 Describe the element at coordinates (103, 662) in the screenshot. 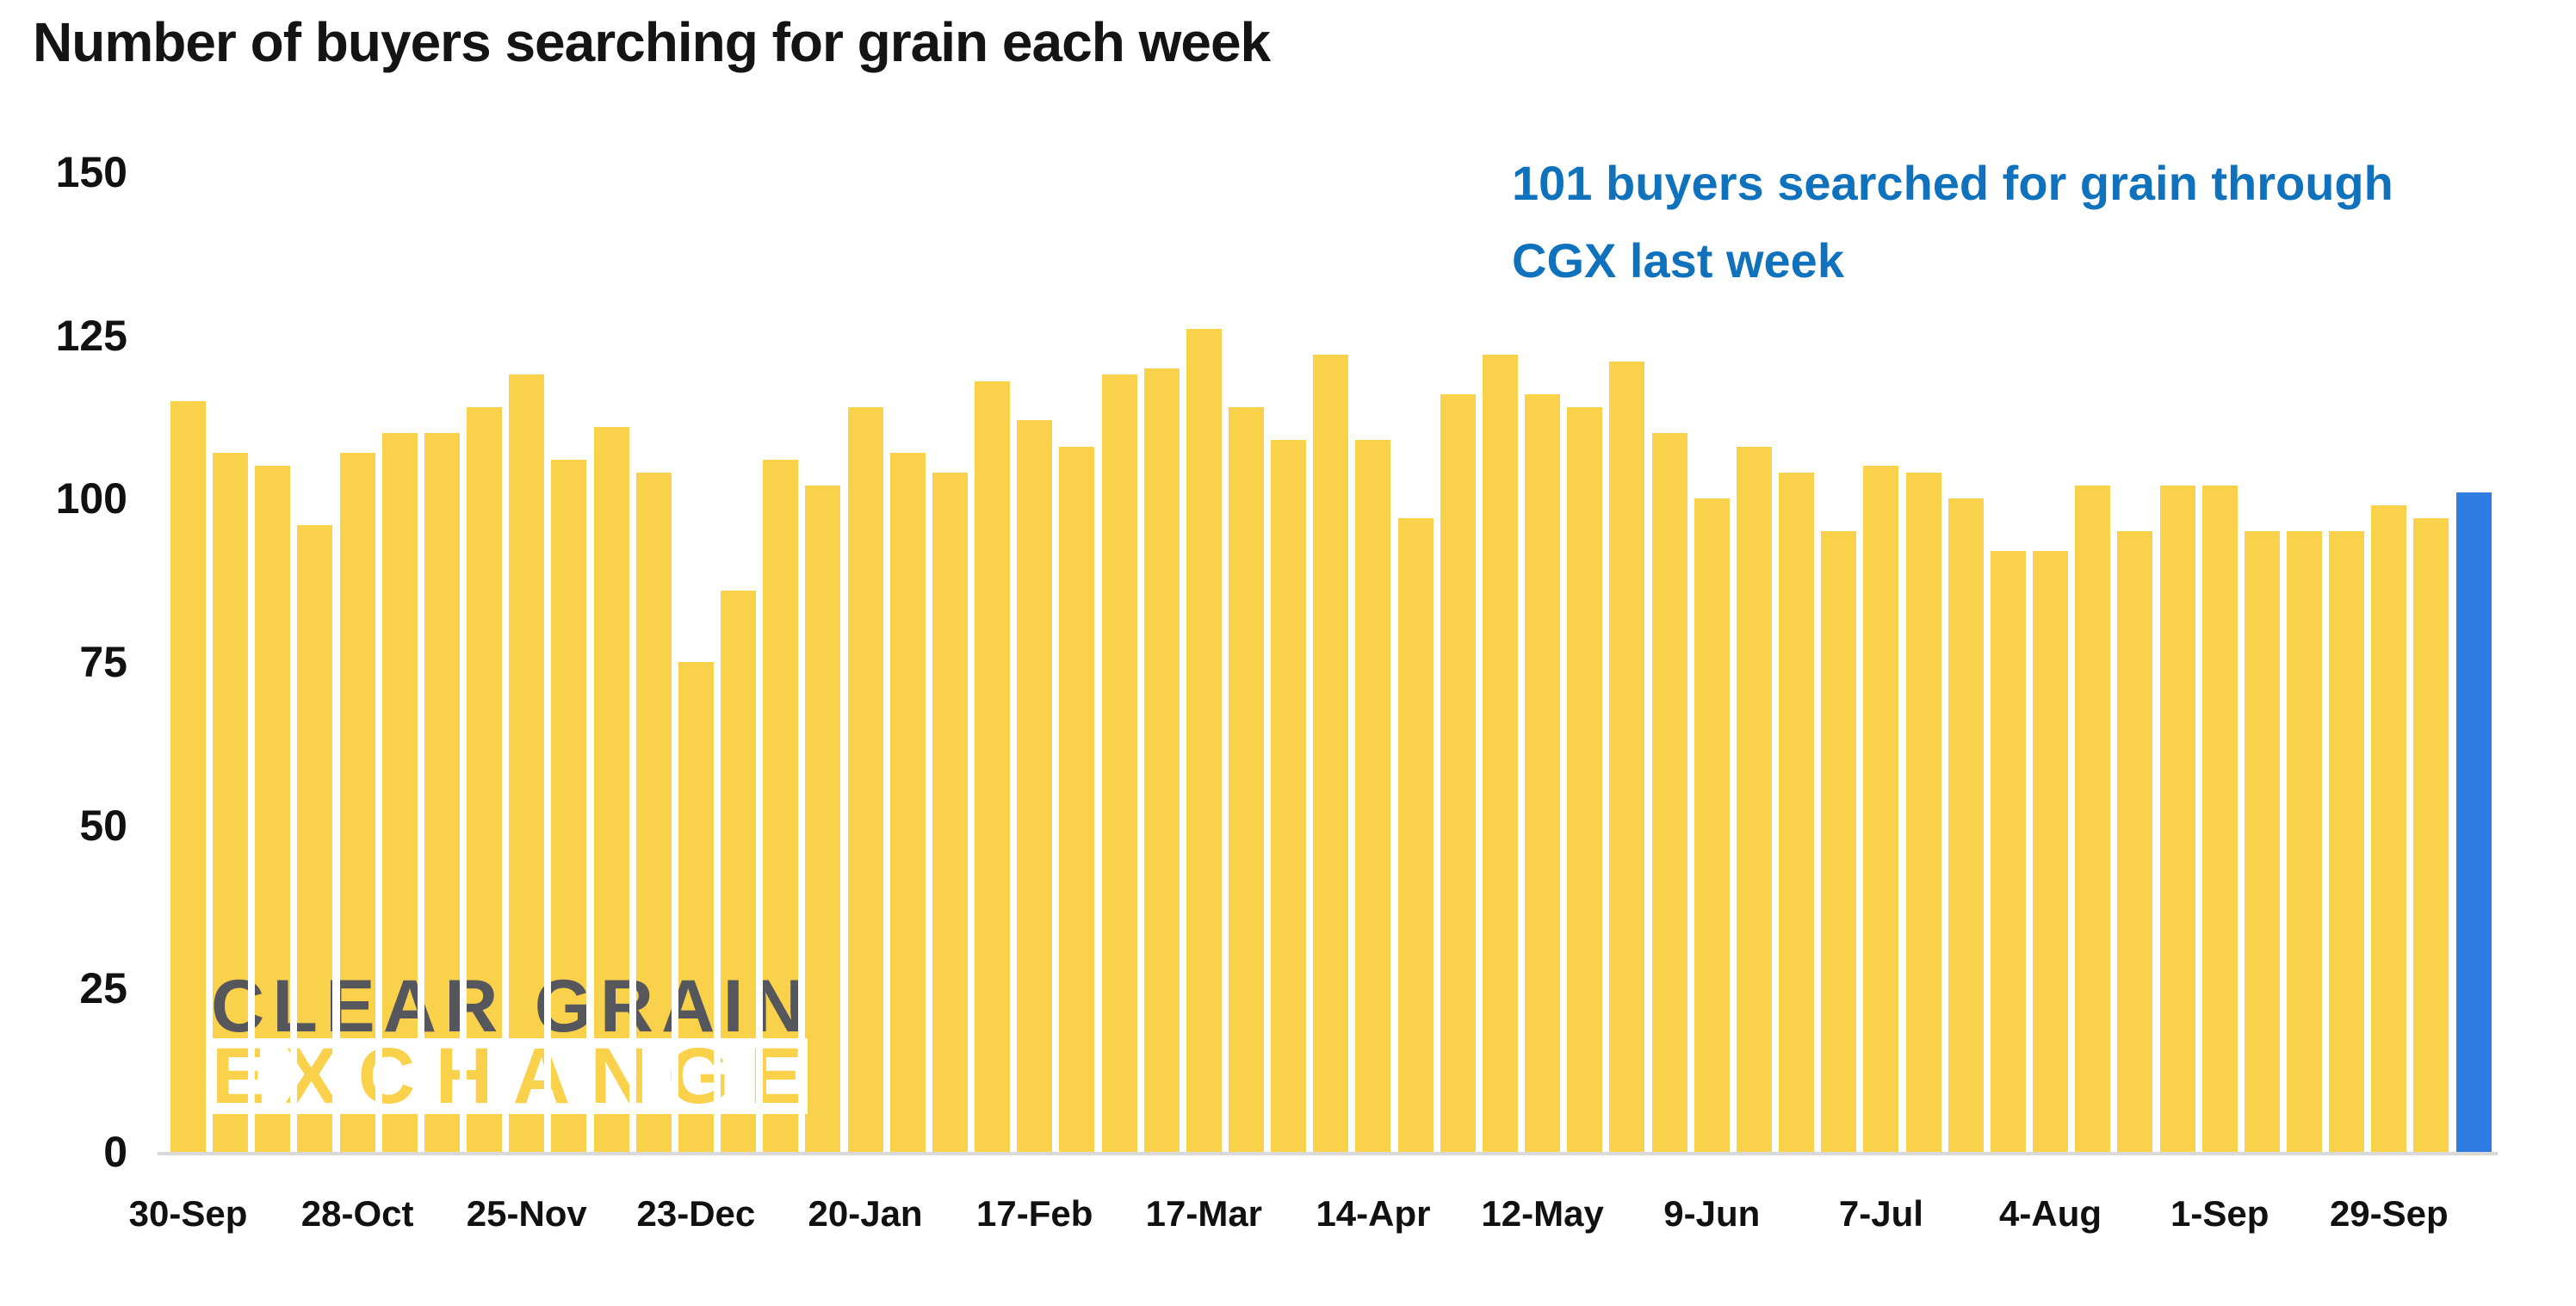

I see `y-tick-label: 75` at that location.